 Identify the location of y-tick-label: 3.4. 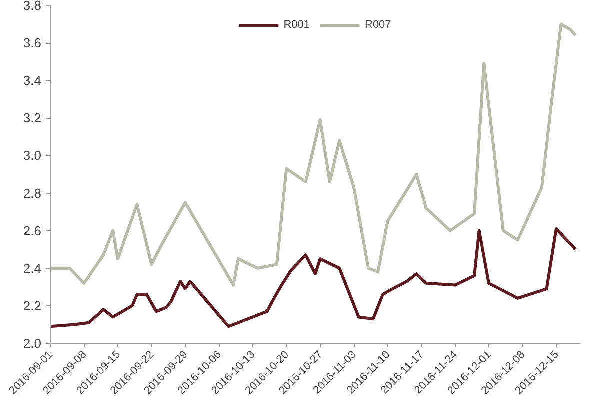
(32, 80).